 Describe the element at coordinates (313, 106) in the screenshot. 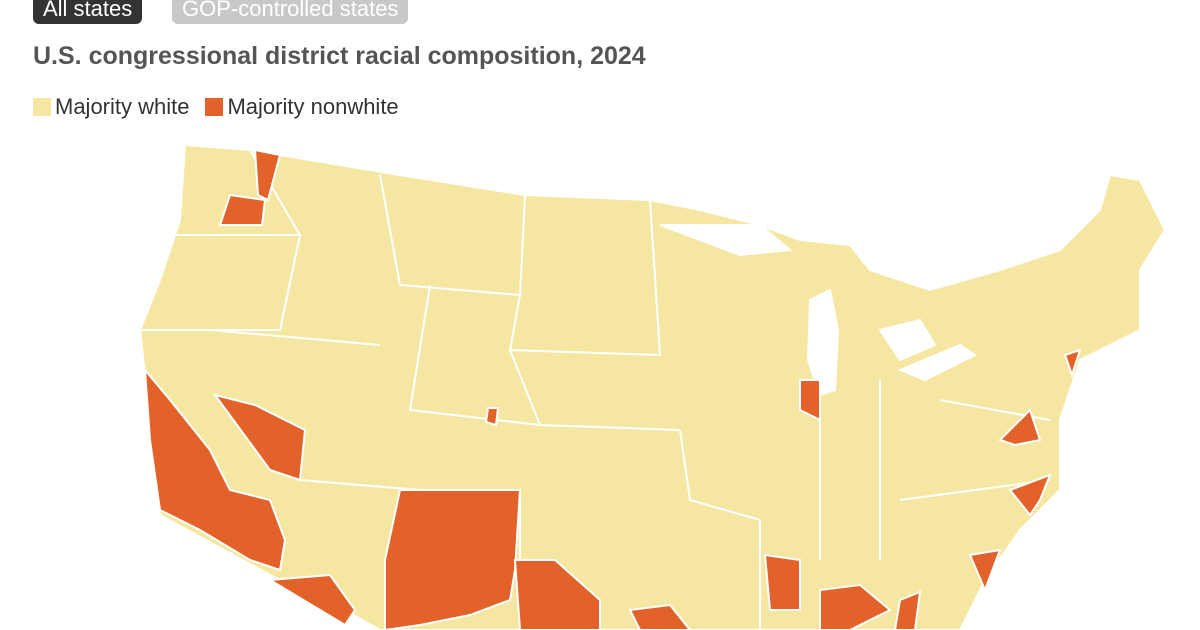

I see `legend-label: Majority nonwhite` at that location.